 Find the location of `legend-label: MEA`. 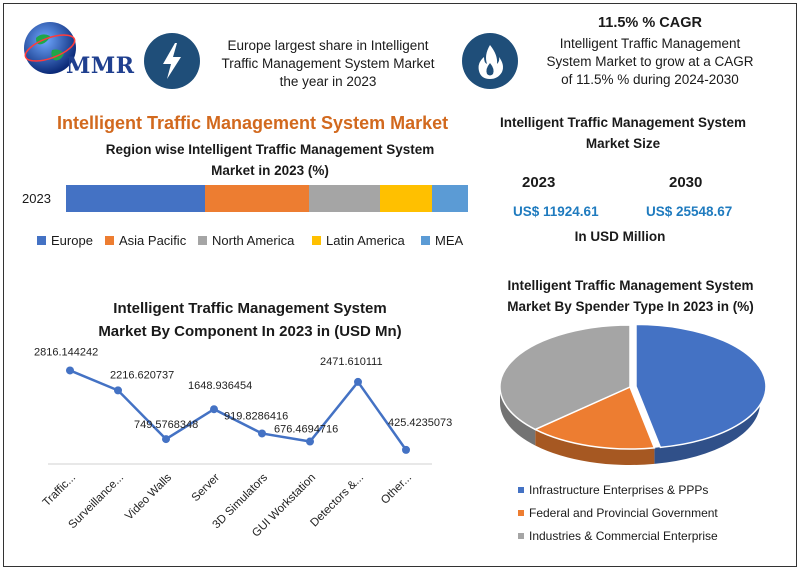

legend-label: MEA is located at coordinates (449, 240).